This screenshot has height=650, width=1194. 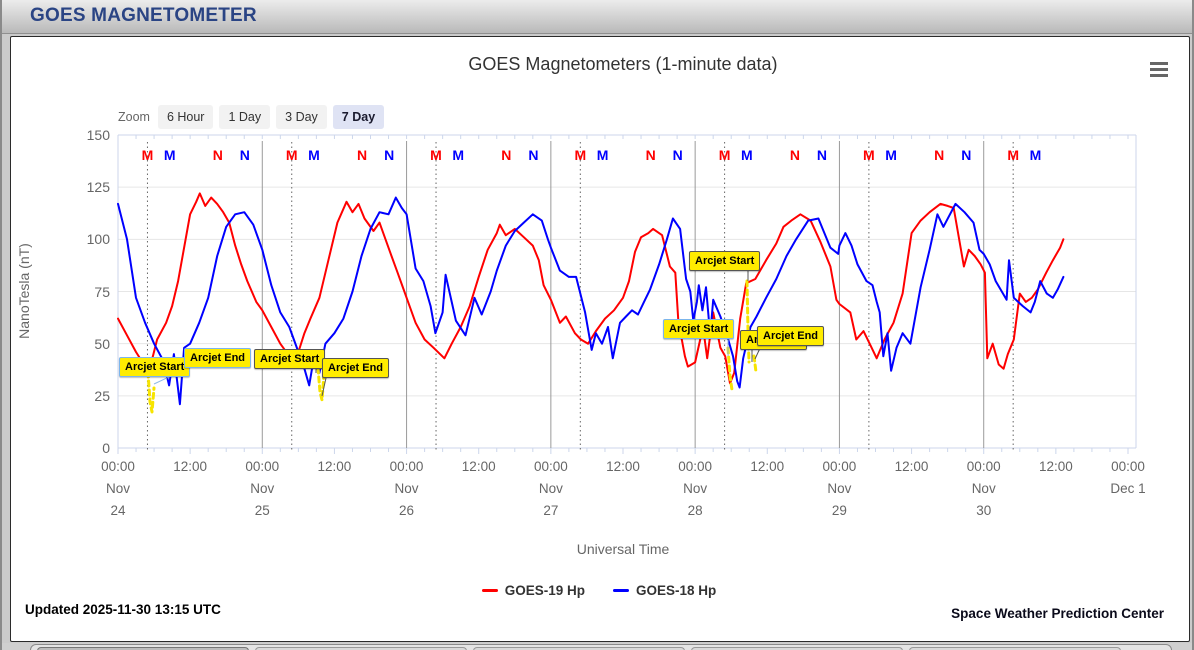 I want to click on legend: GOES-19 Hp GOES-18 Hp, so click(x=599, y=590).